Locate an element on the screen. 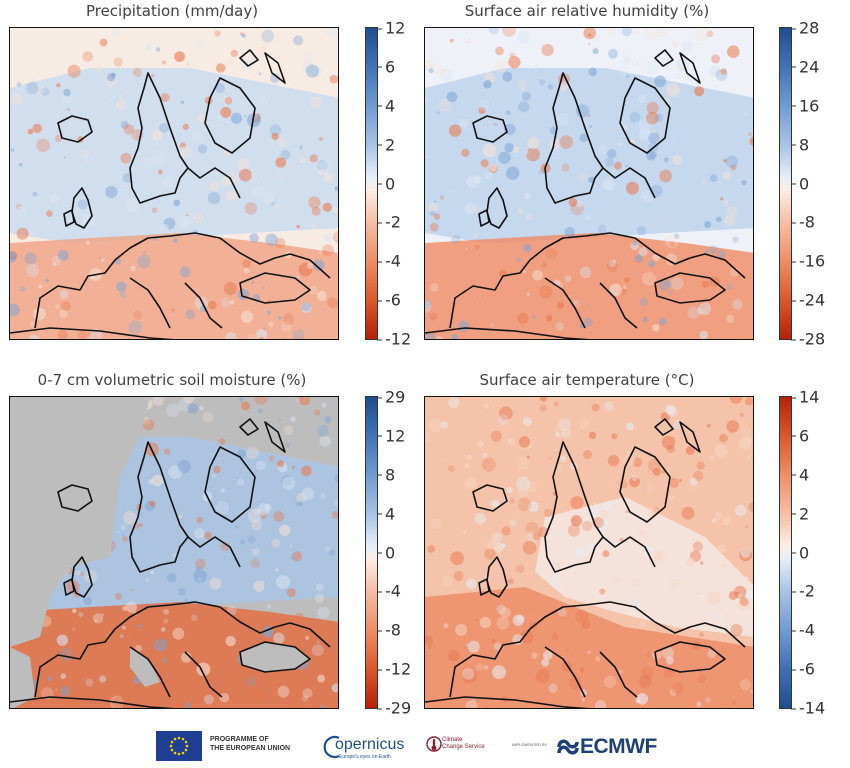  panel-title-relative-humidity: Surface air relative humidity (%) is located at coordinates (587, 11).